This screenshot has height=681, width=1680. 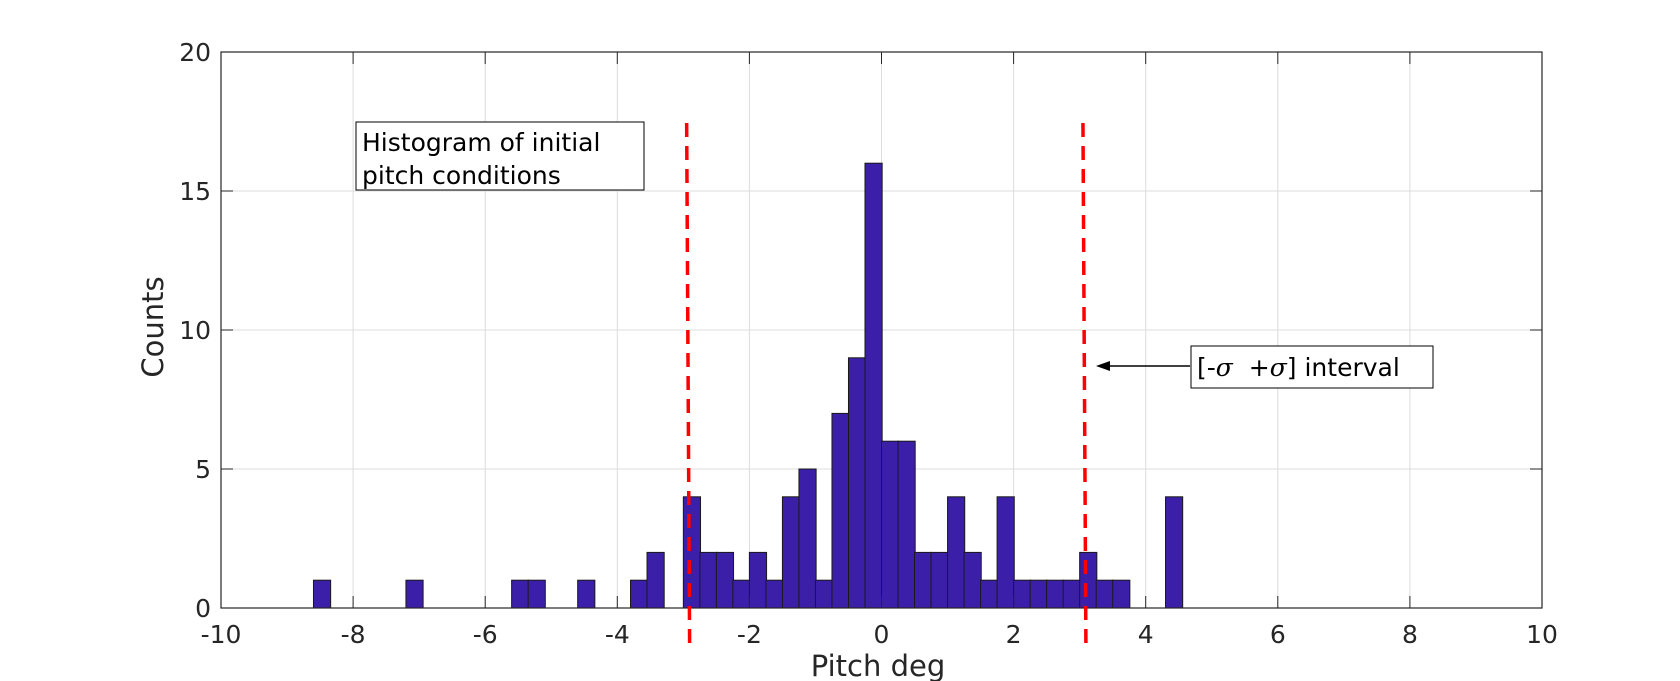 What do you see at coordinates (1542, 634) in the screenshot?
I see `x-tick-label: 10` at bounding box center [1542, 634].